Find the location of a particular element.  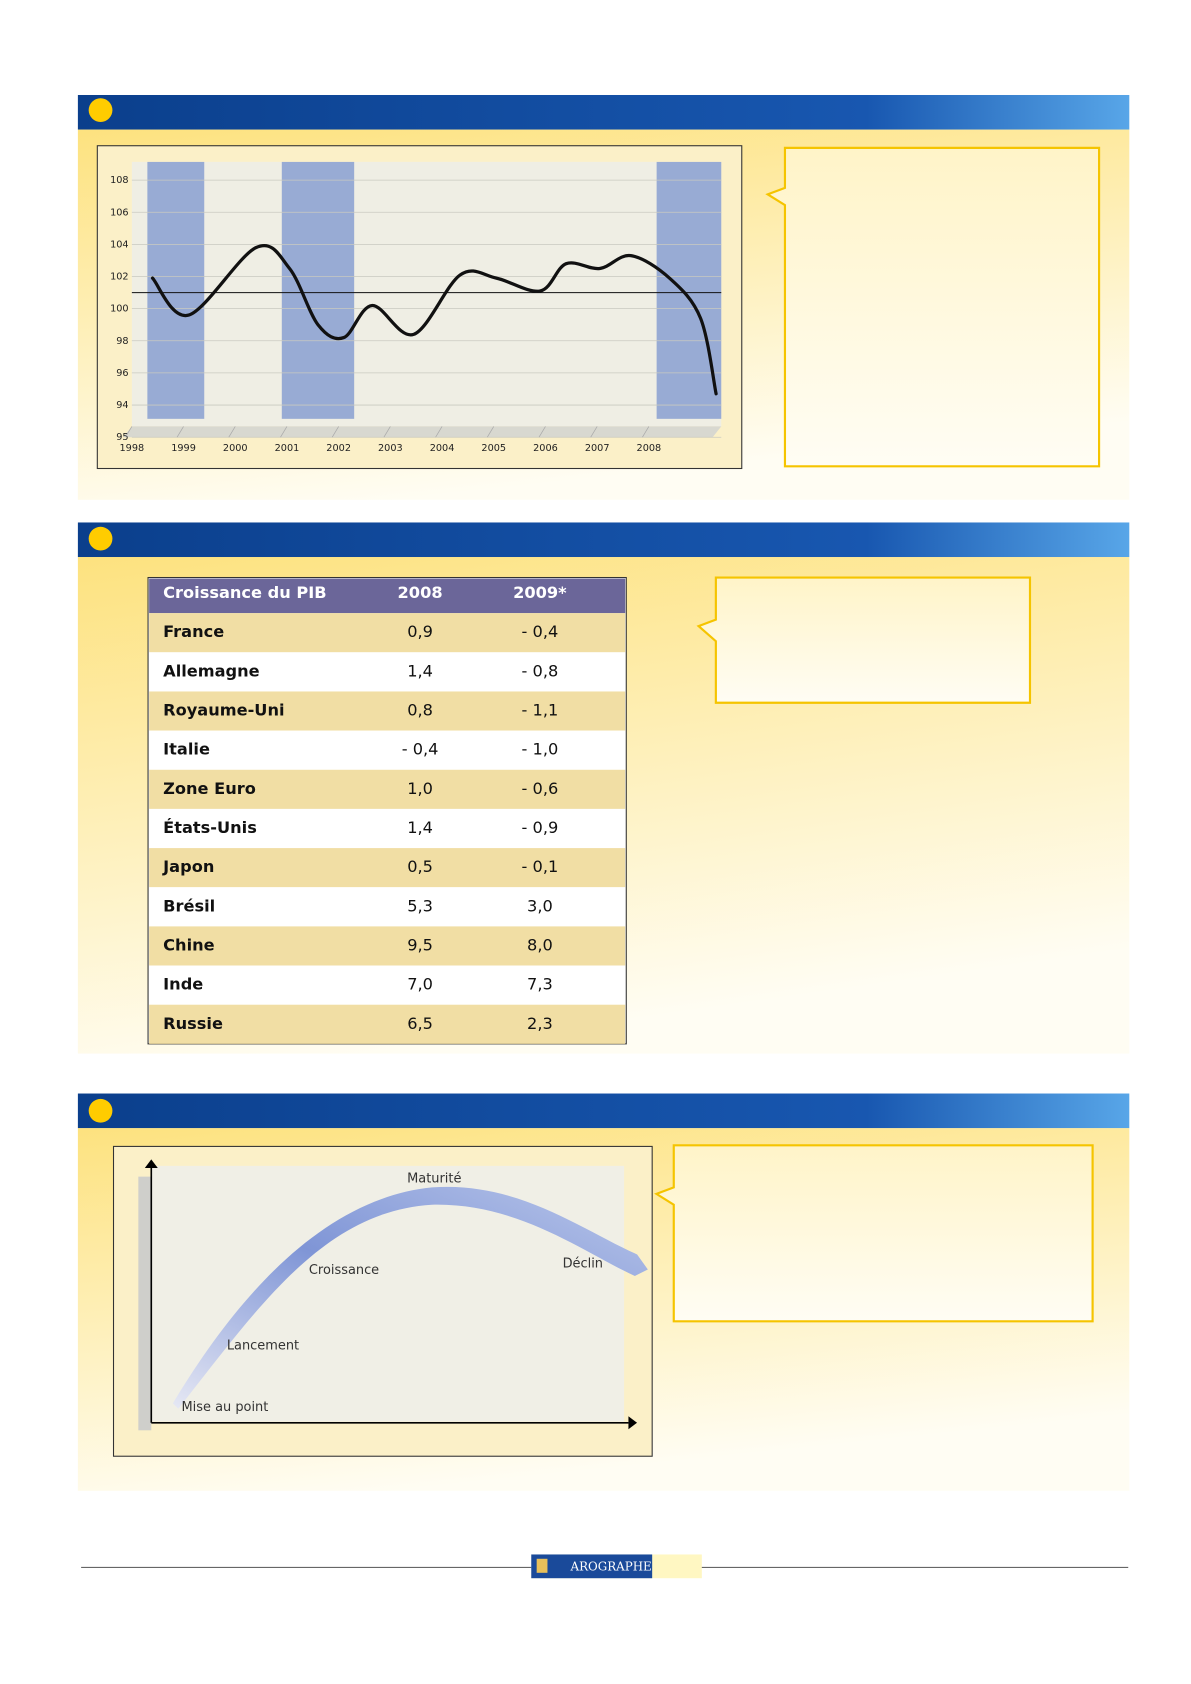

plot-area is located at coordinates (426, 294).